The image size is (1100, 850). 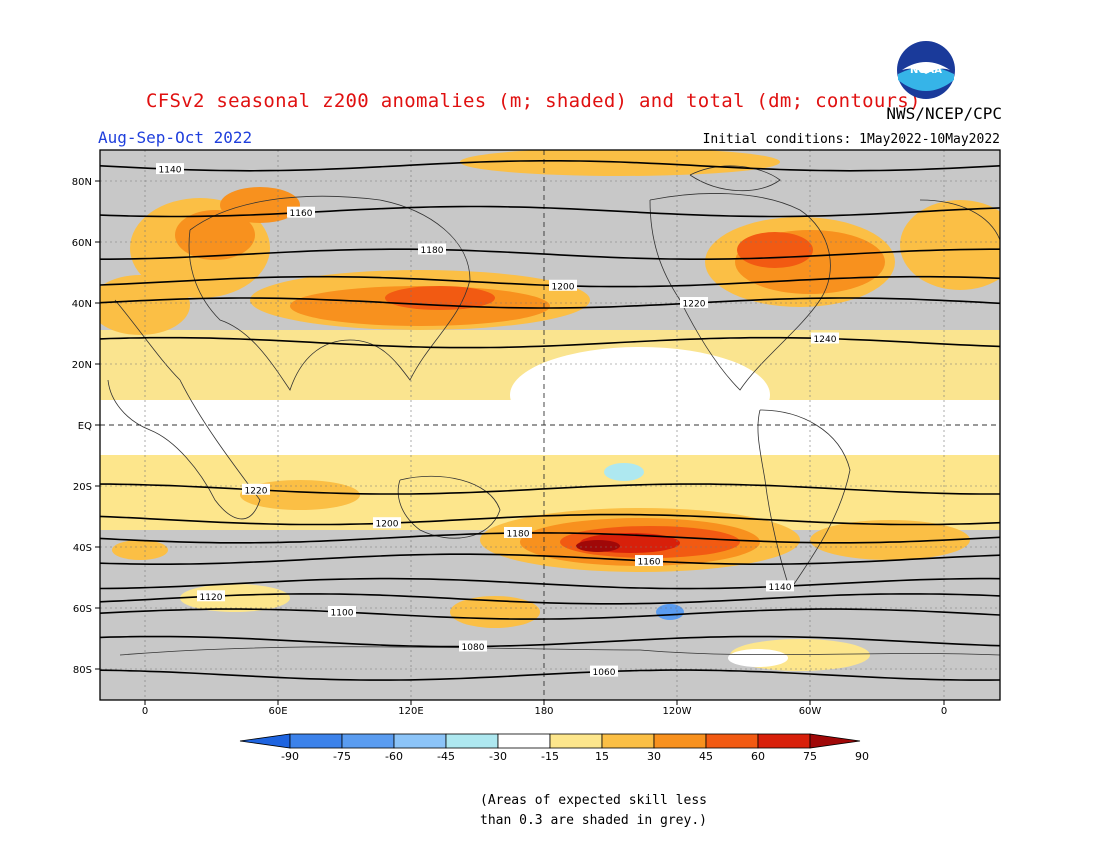 What do you see at coordinates (265, 741) in the screenshot?
I see `colorbar-min-arrow` at bounding box center [265, 741].